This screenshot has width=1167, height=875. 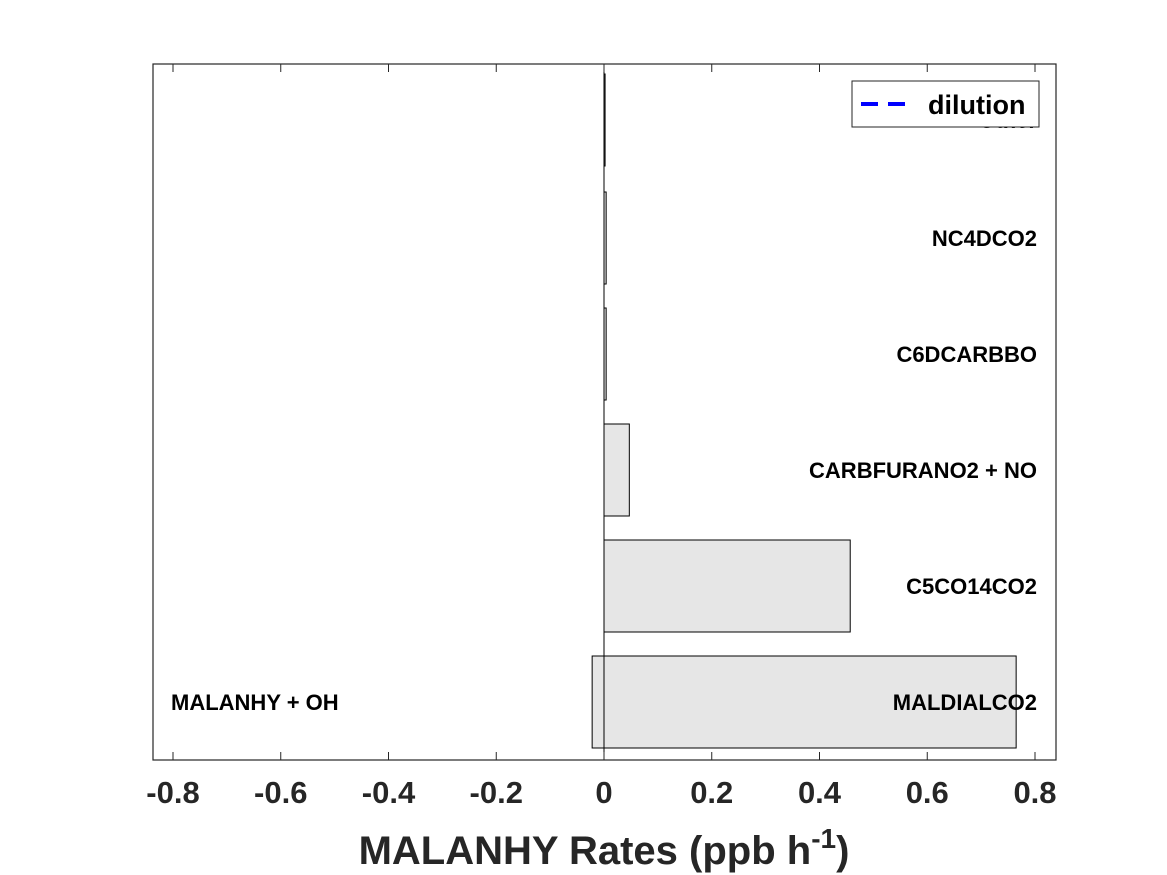 What do you see at coordinates (172, 792) in the screenshot?
I see `x-tick-label: -0.8` at bounding box center [172, 792].